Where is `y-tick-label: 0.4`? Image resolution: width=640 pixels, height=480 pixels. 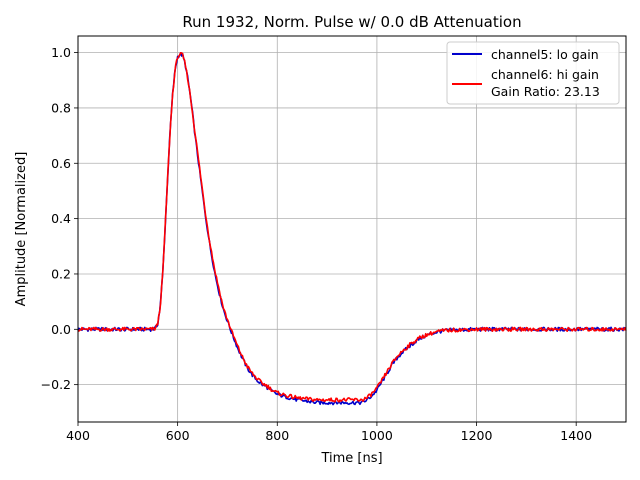 y-tick-label: 0.4 is located at coordinates (61, 218).